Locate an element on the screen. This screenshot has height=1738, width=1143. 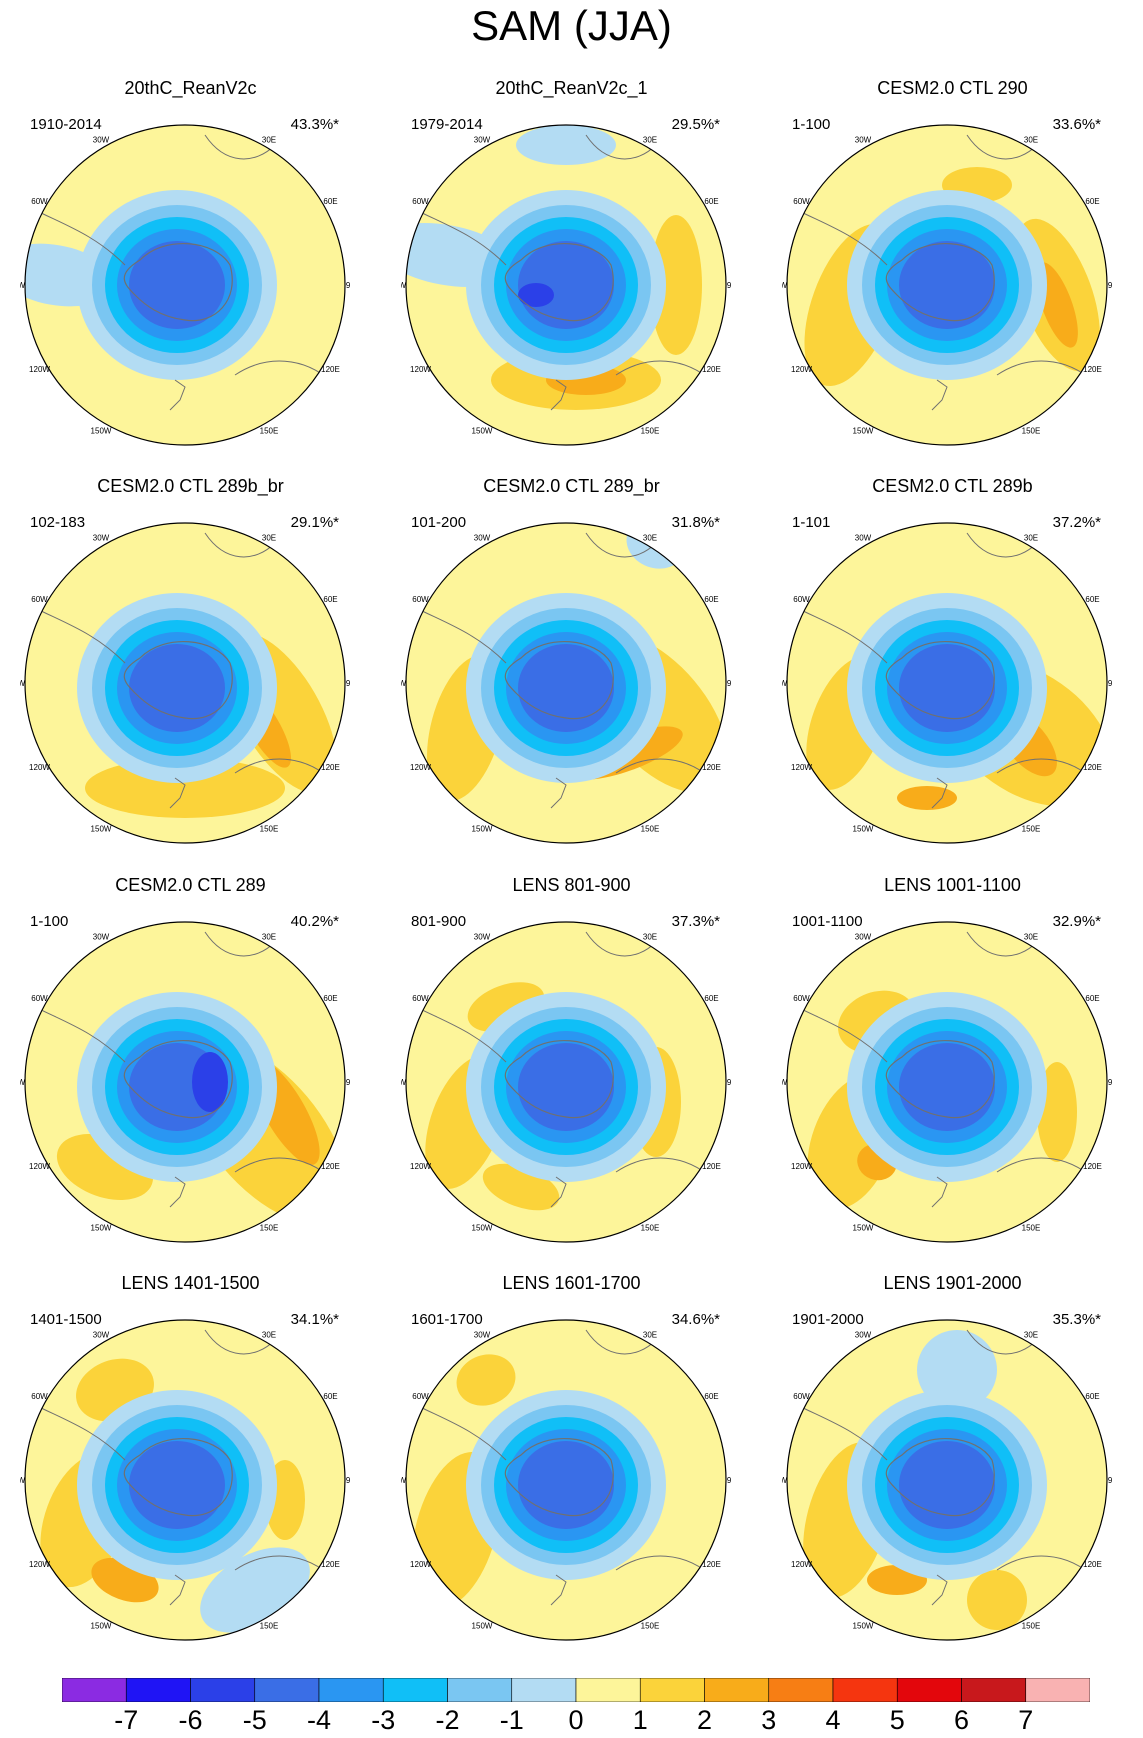
longitude-label: 120E is located at coordinates (1092, 1564).